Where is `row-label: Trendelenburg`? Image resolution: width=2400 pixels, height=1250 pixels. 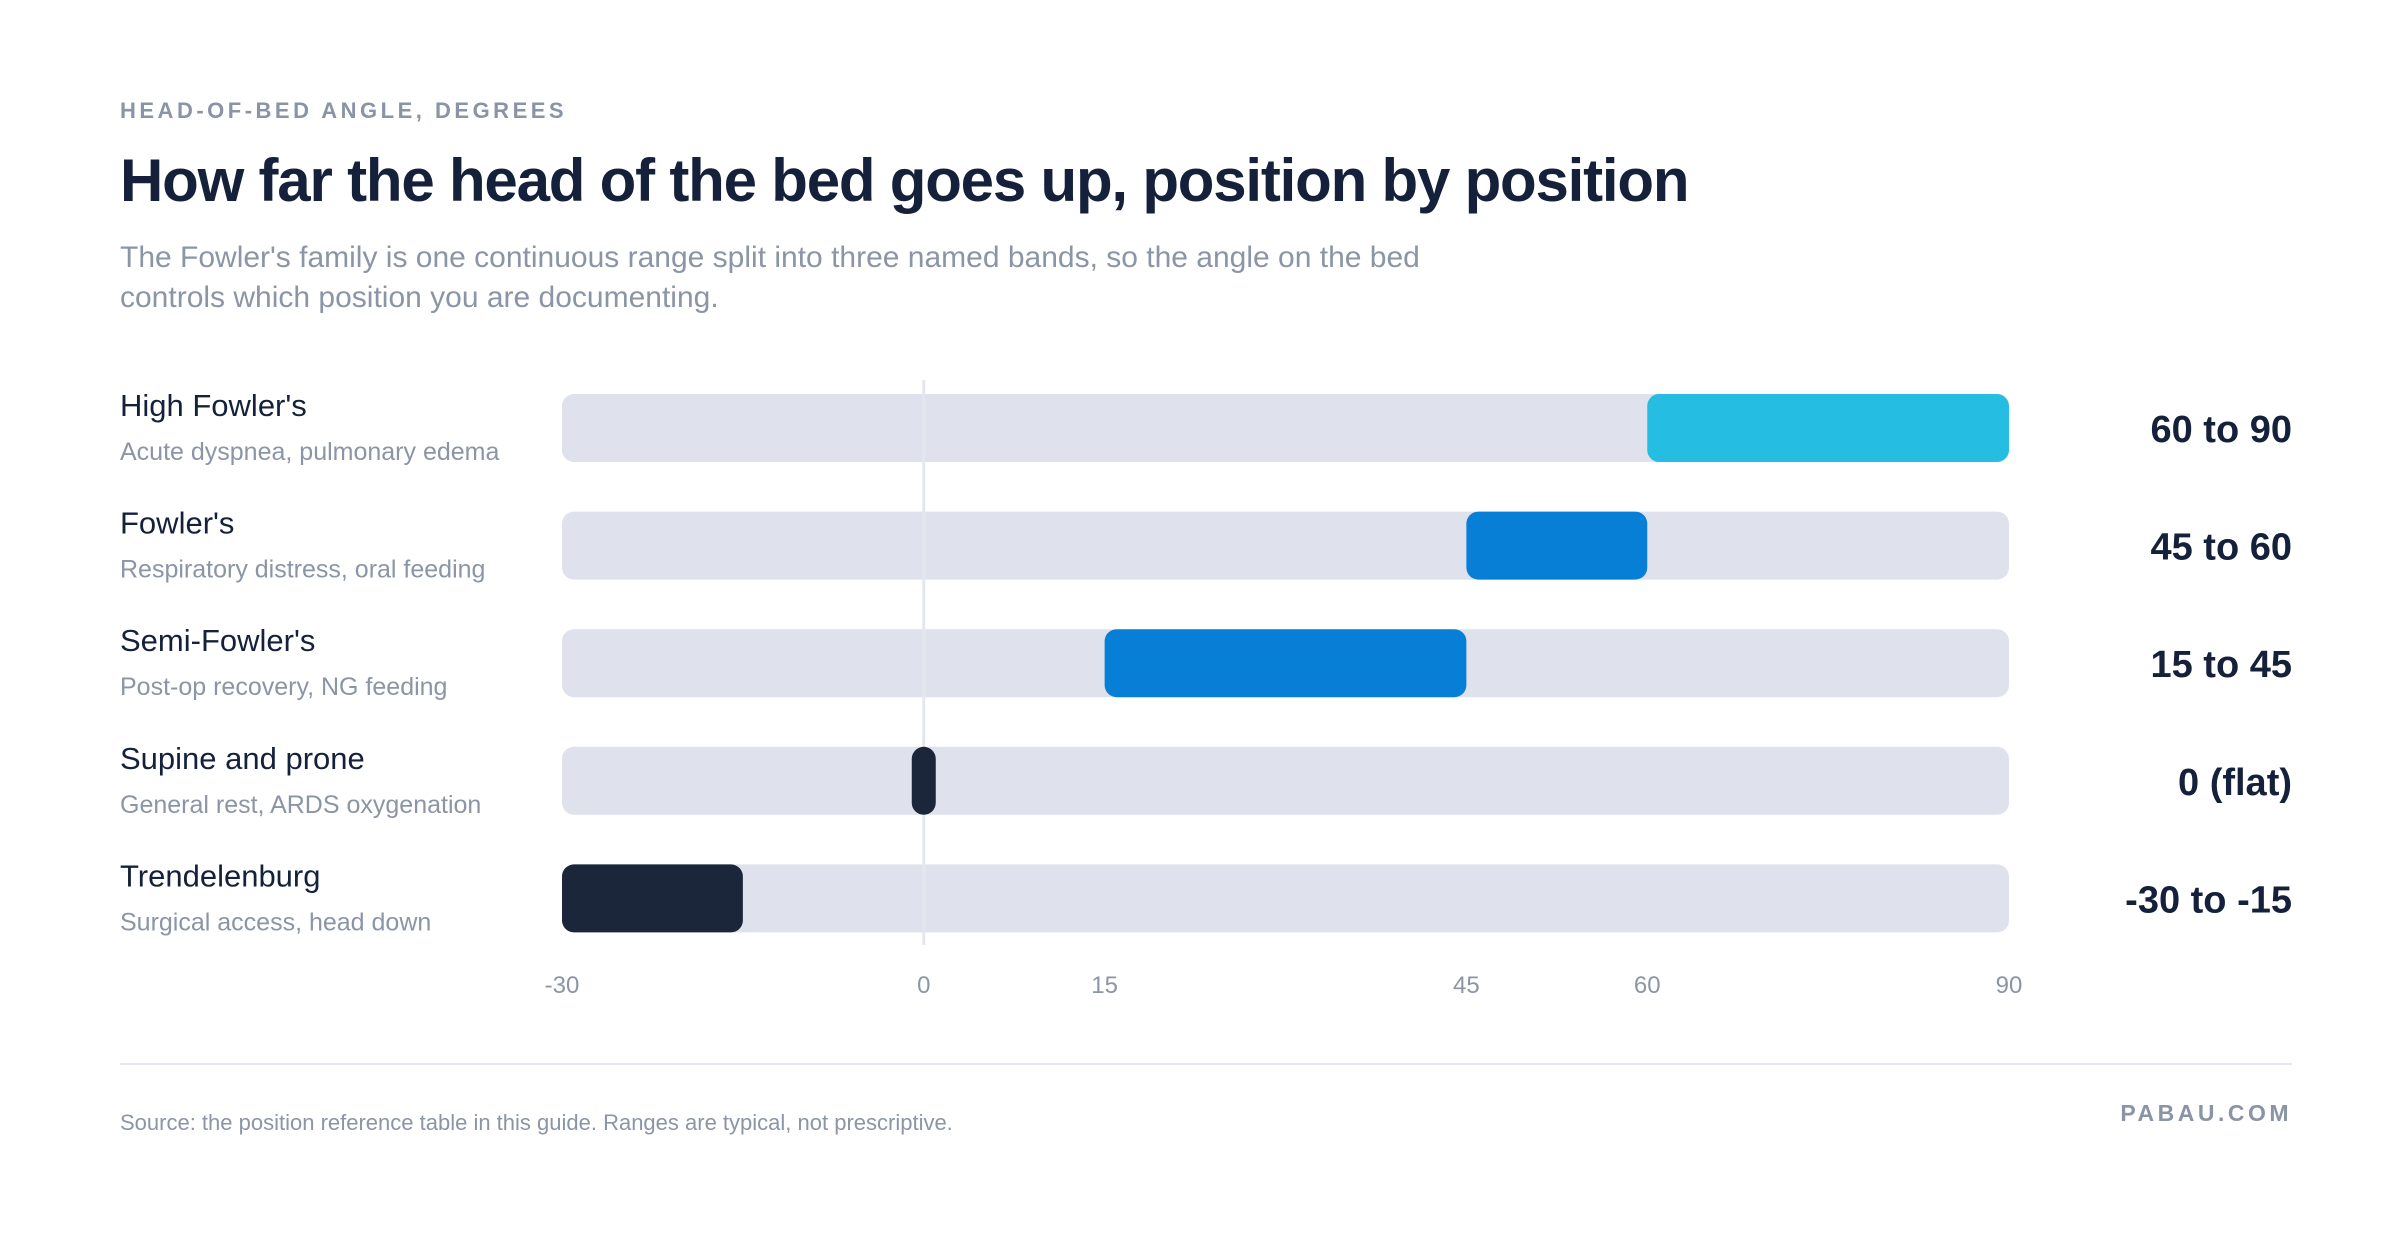 row-label: Trendelenburg is located at coordinates (220, 875).